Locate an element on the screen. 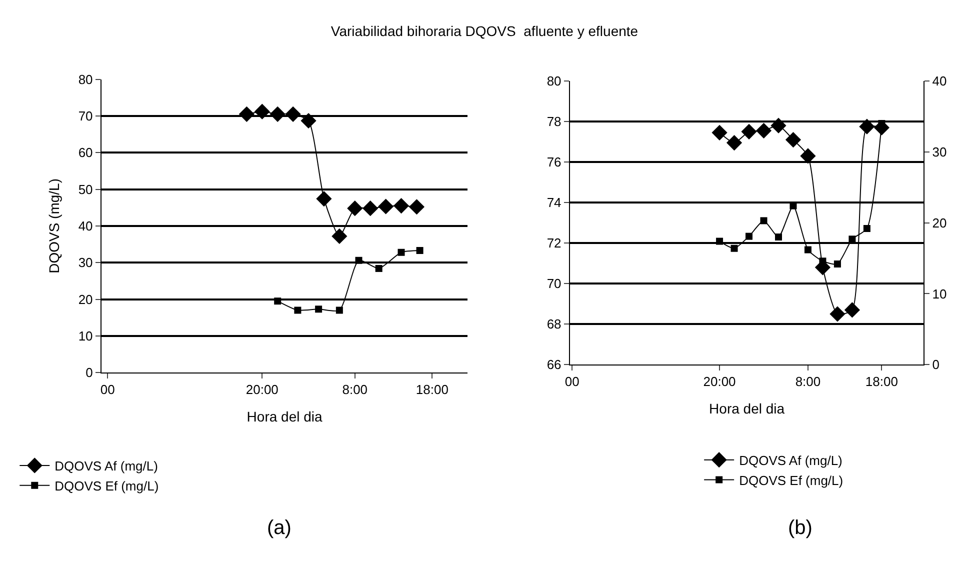 This screenshot has height=580, width=969. y-tick-label: 60 is located at coordinates (85, 152).